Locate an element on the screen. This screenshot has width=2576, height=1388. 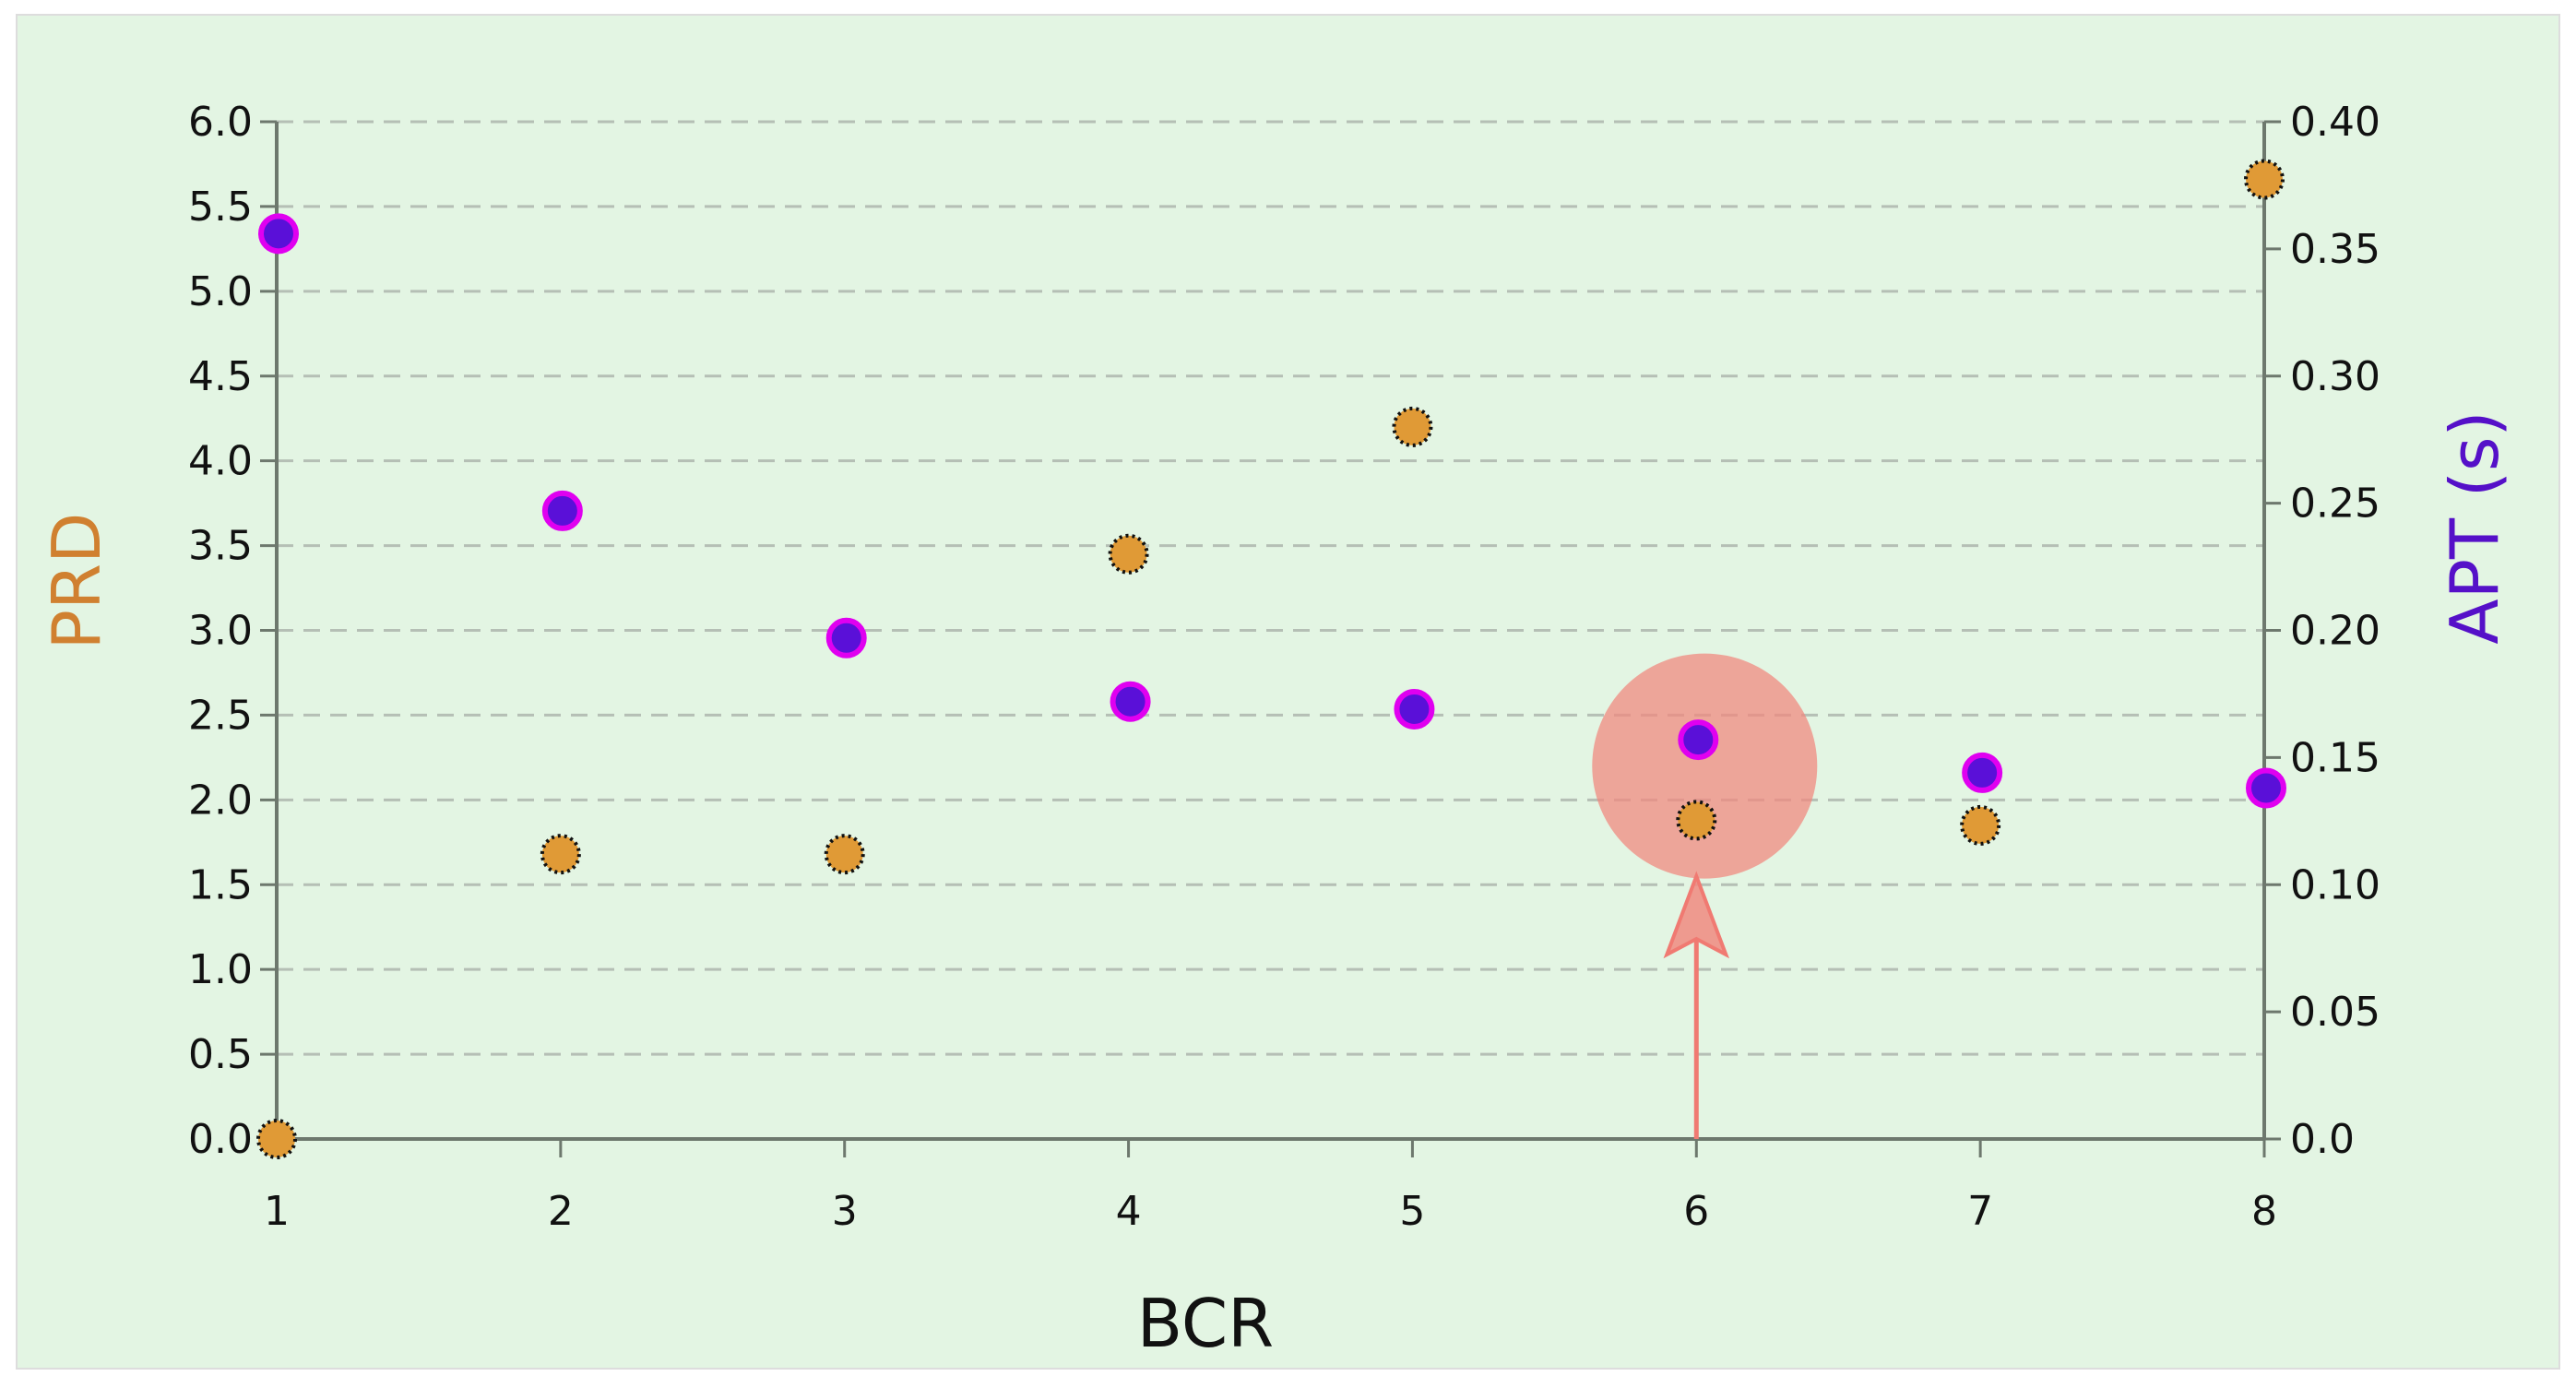
highlight-arrow-head is located at coordinates (1697, 915).